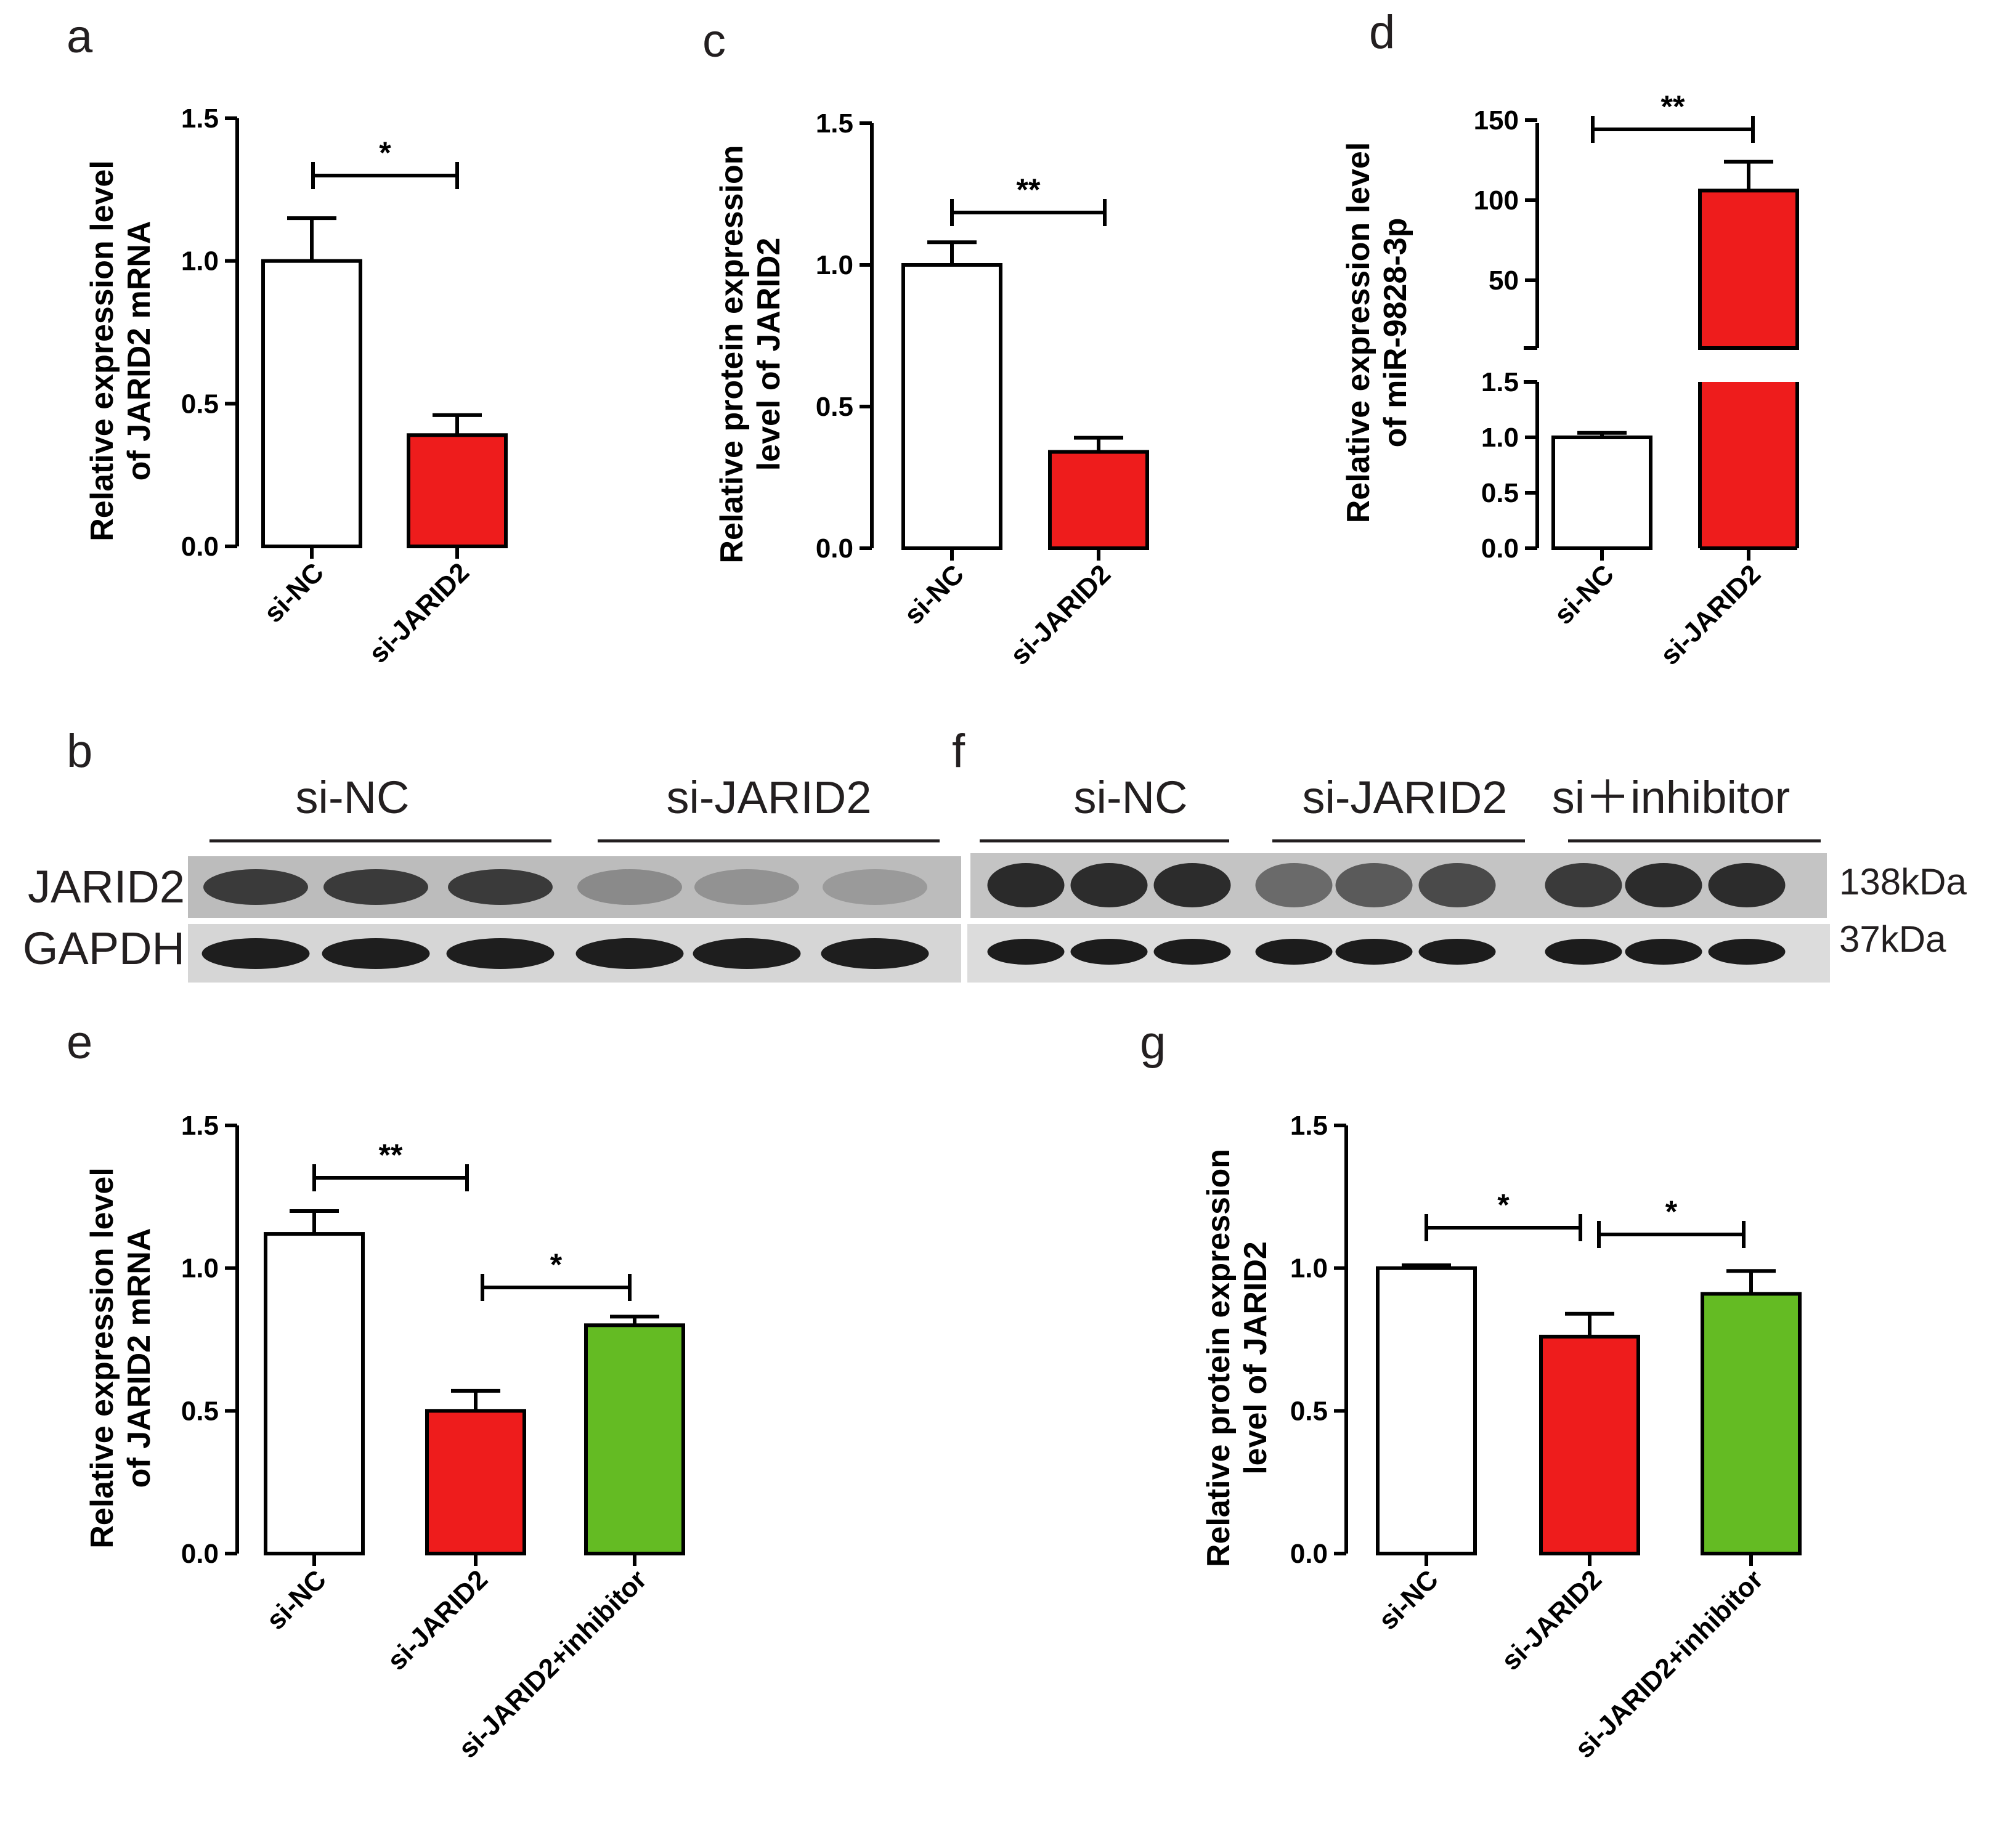 This screenshot has height=1848, width=2008. What do you see at coordinates (1382, 32) in the screenshot?
I see `panel-letter-d: d` at bounding box center [1382, 32].